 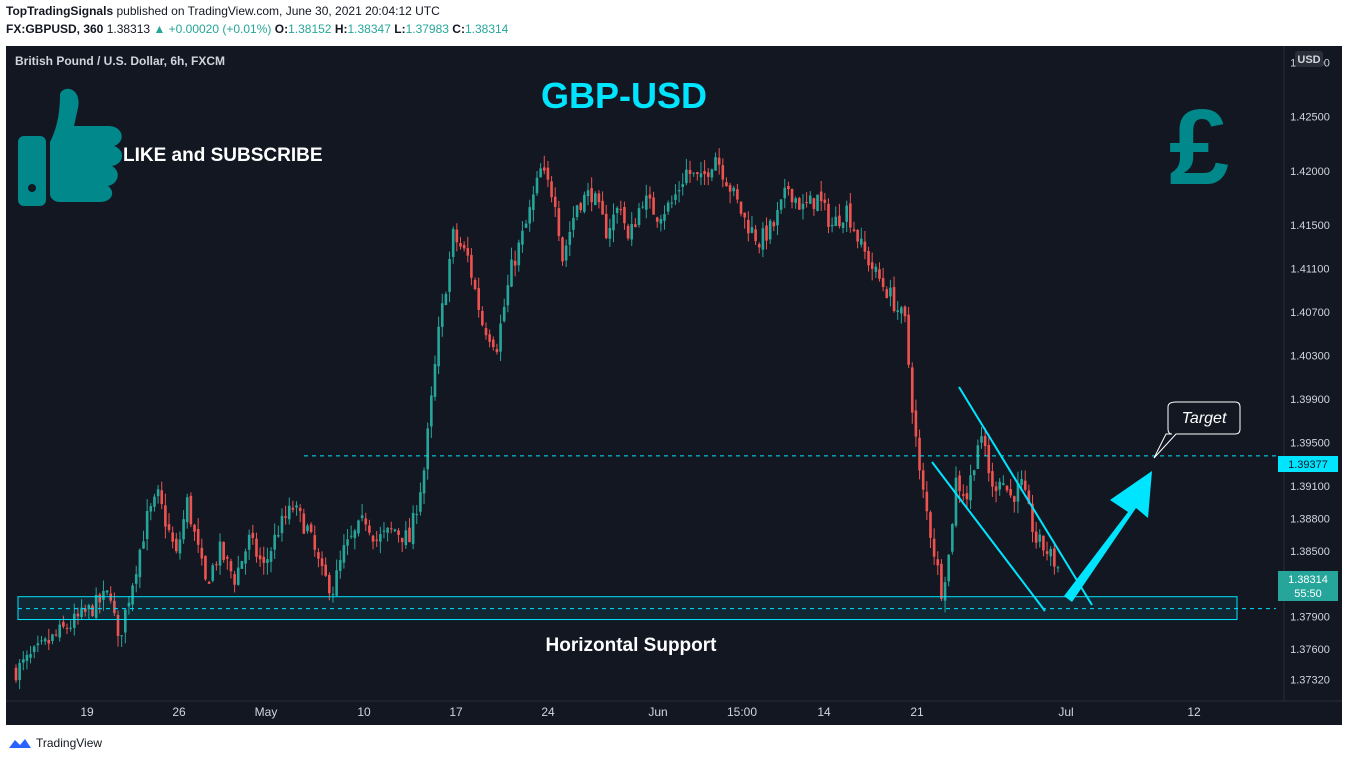 I want to click on x-tick-label: Jul, so click(x=1065, y=712).